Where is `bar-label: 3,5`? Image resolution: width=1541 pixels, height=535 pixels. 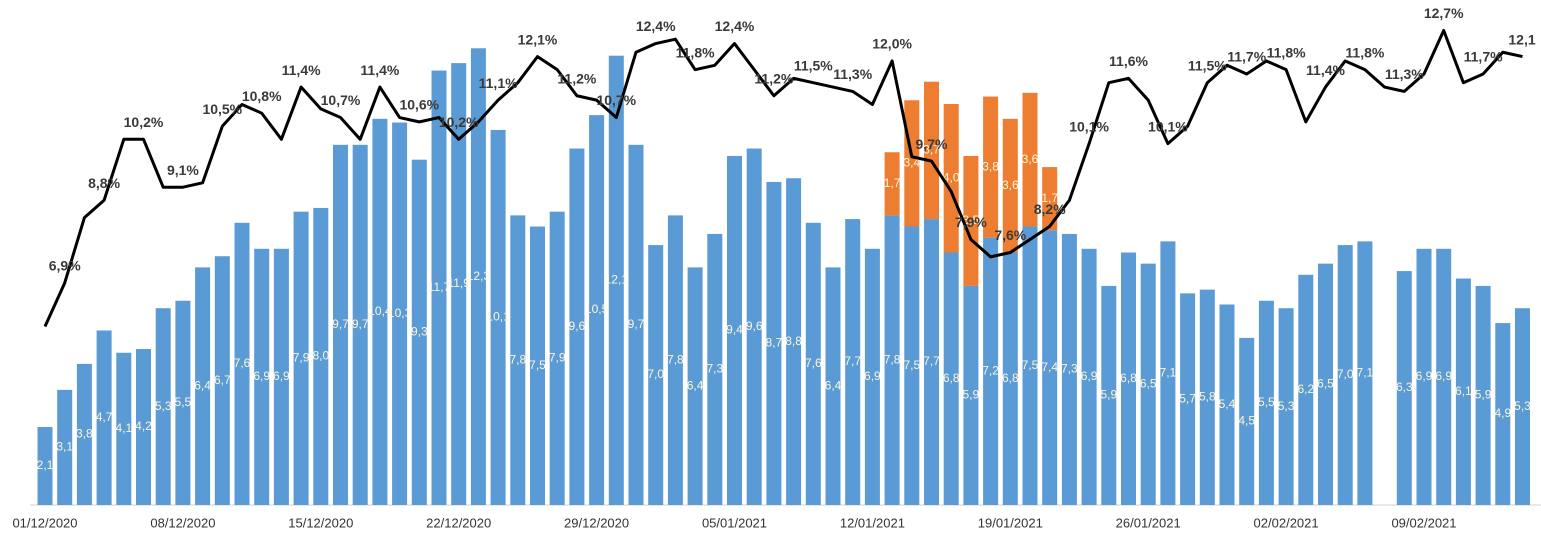
bar-label: 3,5 is located at coordinates (971, 220).